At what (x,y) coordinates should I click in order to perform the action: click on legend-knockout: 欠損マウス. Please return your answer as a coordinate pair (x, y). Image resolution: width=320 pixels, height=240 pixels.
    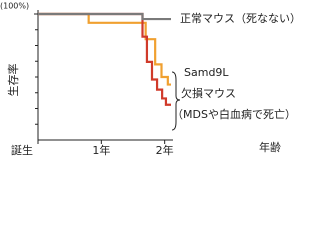
    Looking at the image, I should click on (208, 93).